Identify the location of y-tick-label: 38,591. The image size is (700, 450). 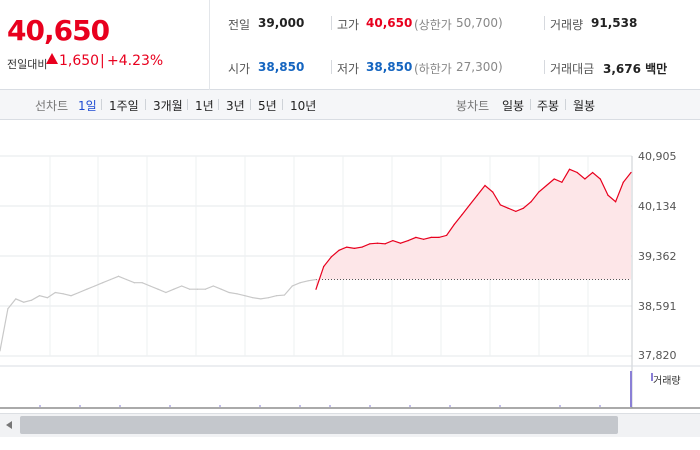
(657, 306).